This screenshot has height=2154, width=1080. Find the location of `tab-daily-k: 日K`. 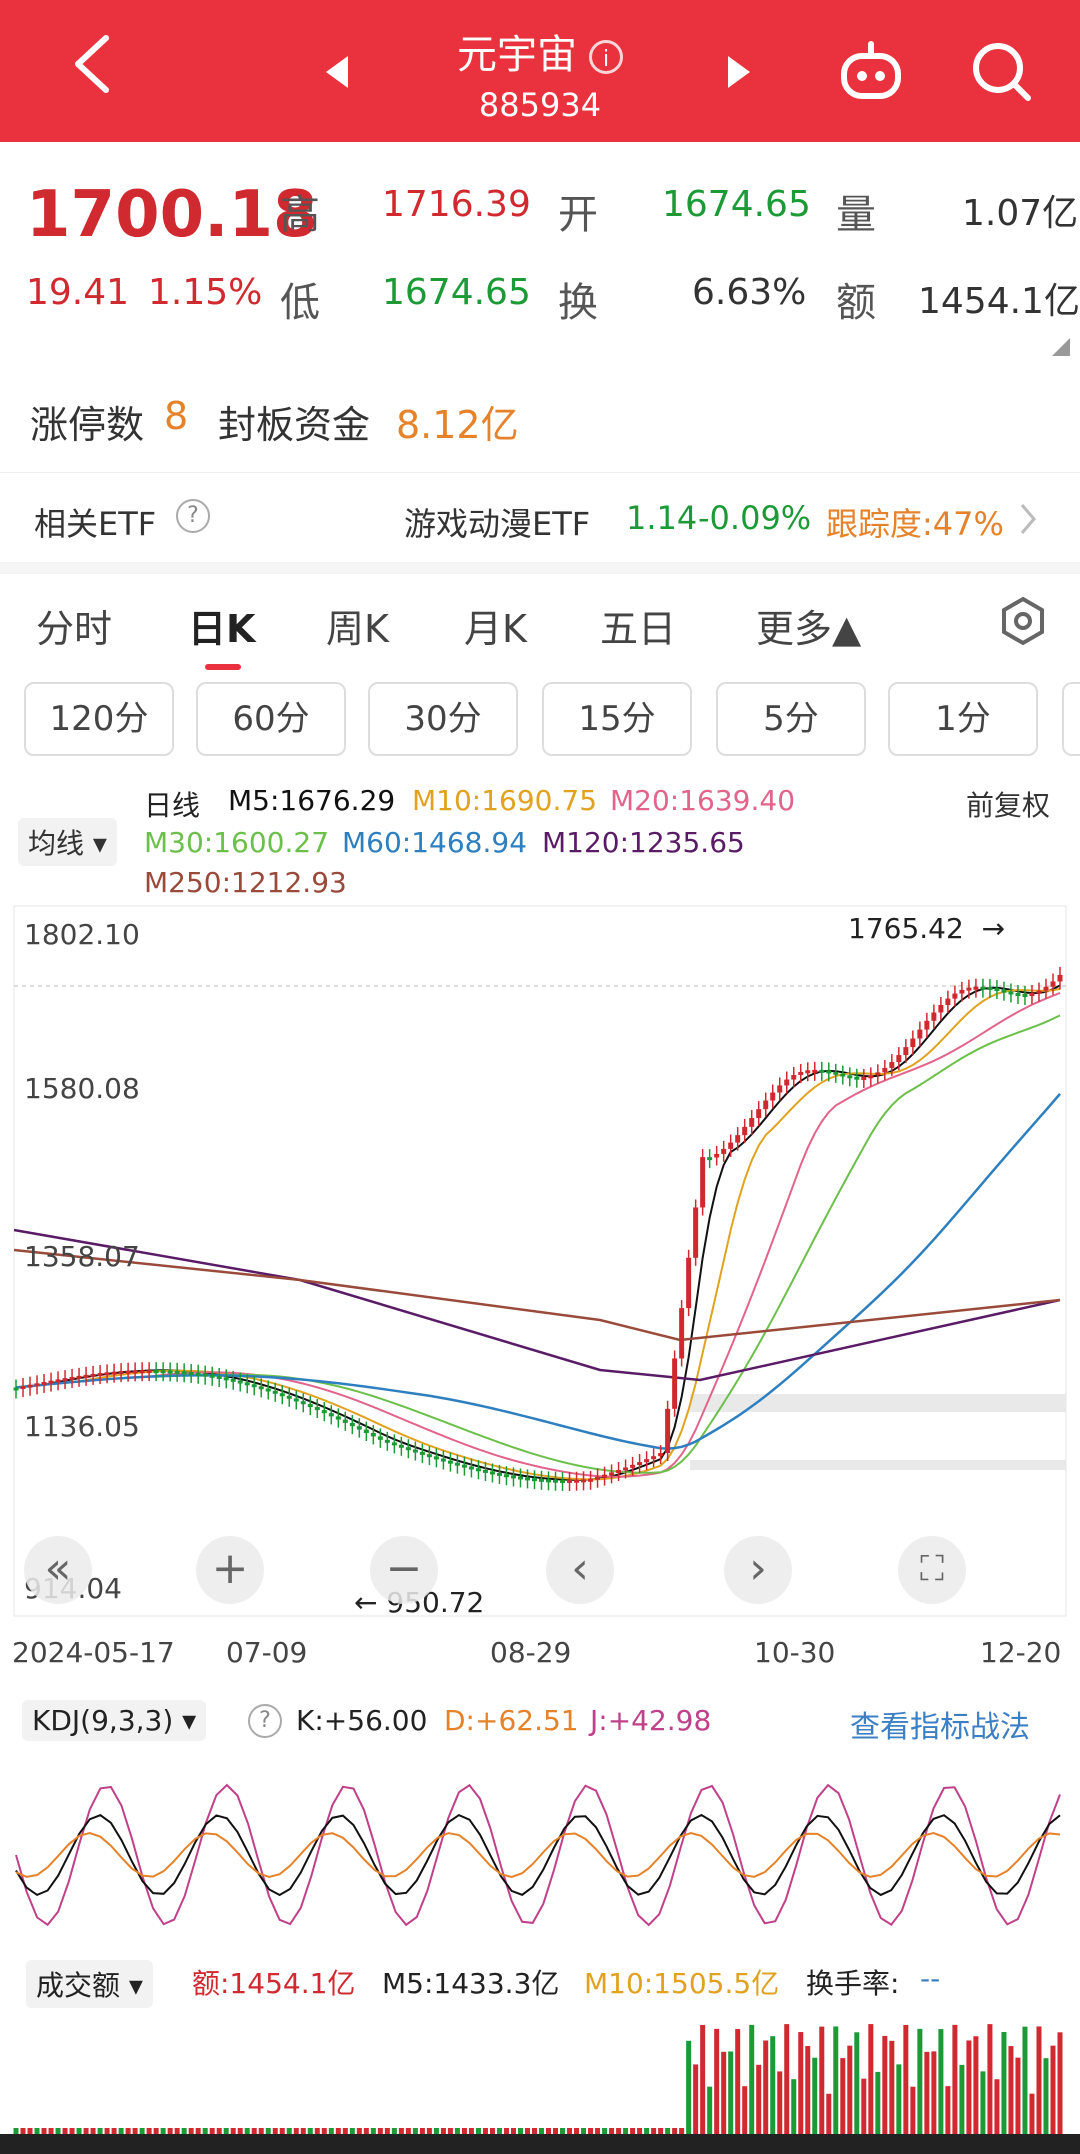

tab-daily-k: 日K is located at coordinates (222, 629).